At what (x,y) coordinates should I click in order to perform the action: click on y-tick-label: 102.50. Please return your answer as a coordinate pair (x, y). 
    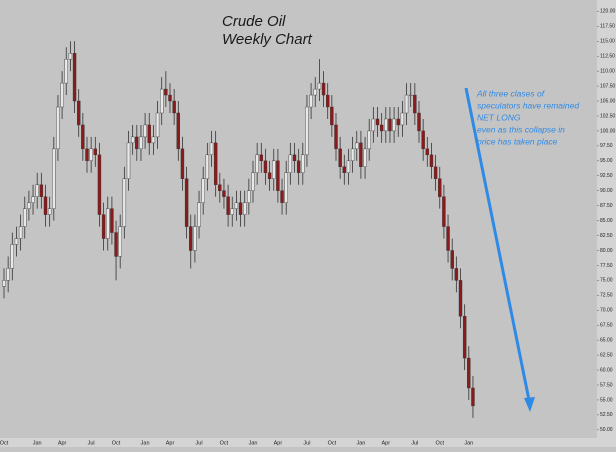
    Looking at the image, I should click on (608, 116).